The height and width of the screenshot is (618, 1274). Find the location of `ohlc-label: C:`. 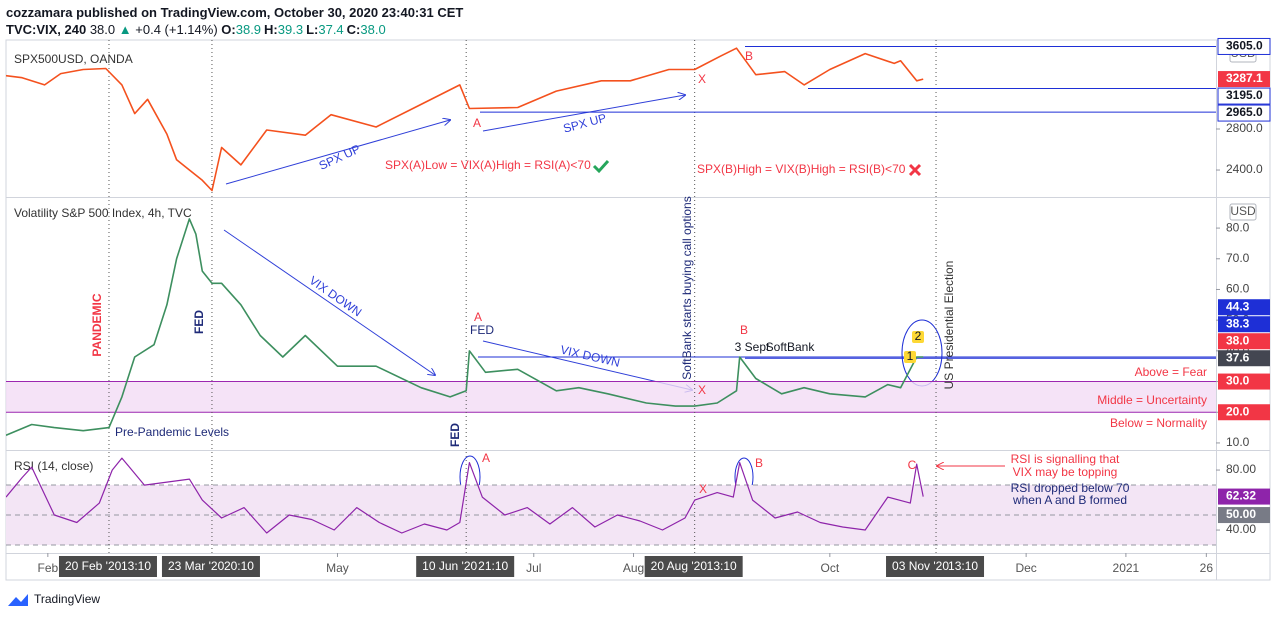

ohlc-label: C: is located at coordinates (353, 29).